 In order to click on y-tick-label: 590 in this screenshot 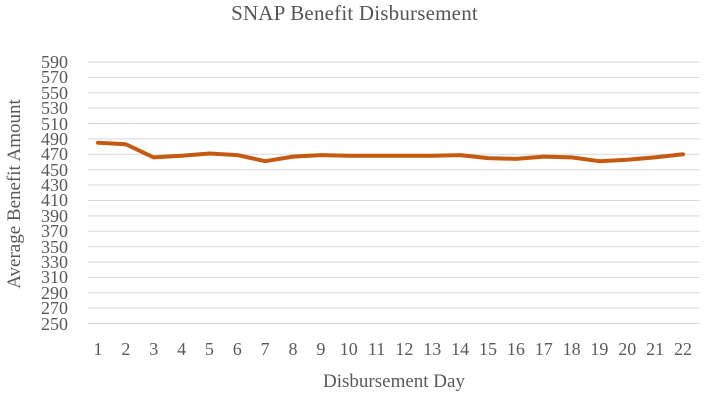, I will do `click(54, 62)`.